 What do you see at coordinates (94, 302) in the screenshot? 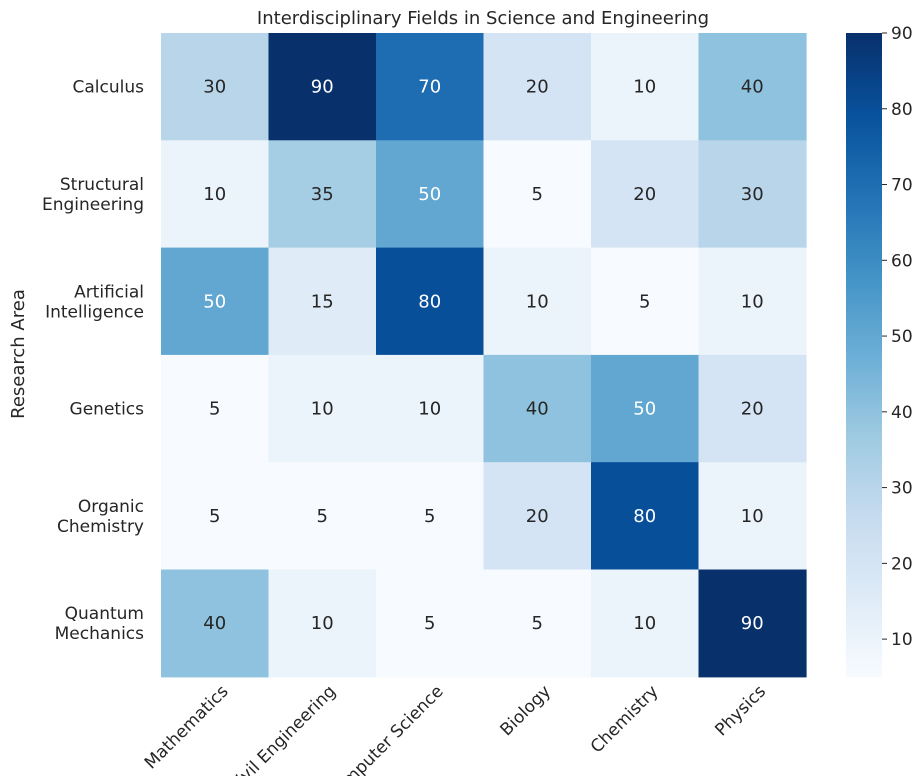
I see `y-tick-label: Artificial Intelligence` at bounding box center [94, 302].